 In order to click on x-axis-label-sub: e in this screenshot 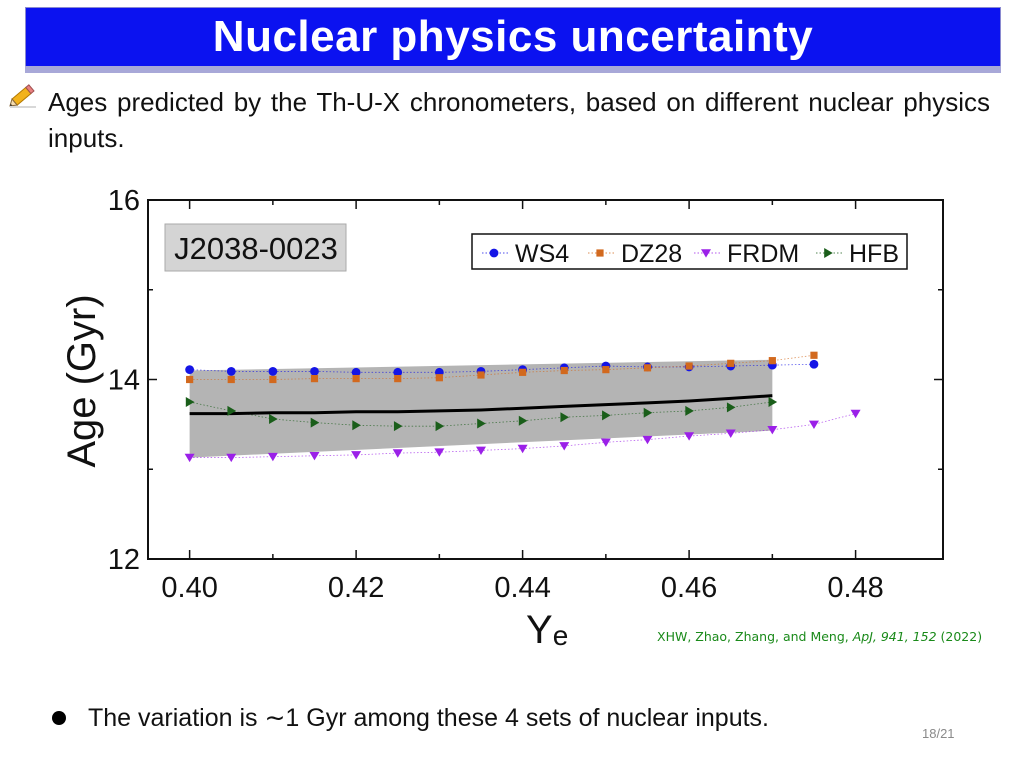, I will do `click(561, 635)`.